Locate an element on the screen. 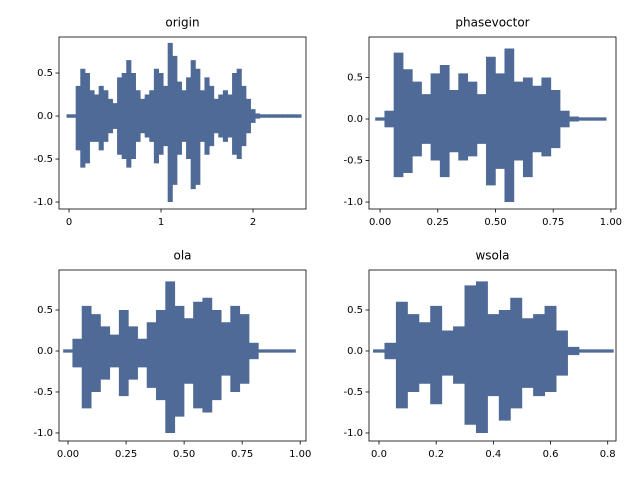  subplot-title: ola is located at coordinates (182, 256).